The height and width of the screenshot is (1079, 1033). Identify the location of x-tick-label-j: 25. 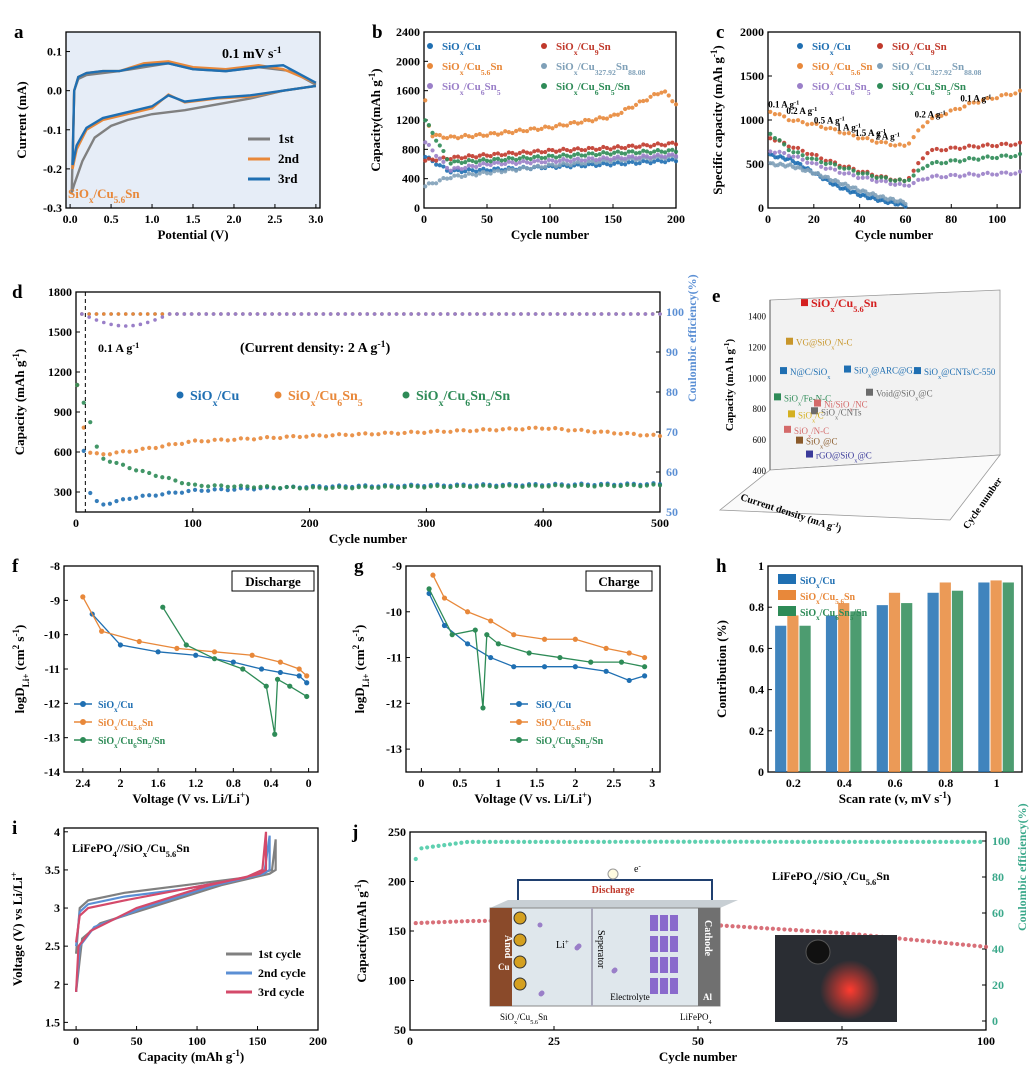
(554, 1041).